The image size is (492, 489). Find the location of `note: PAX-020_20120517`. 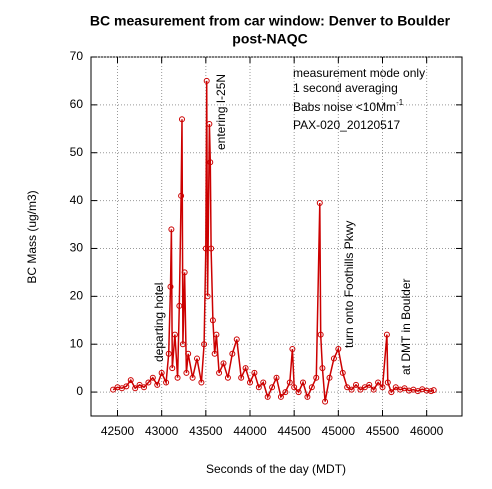

note: PAX-020_20120517 is located at coordinates (347, 125).